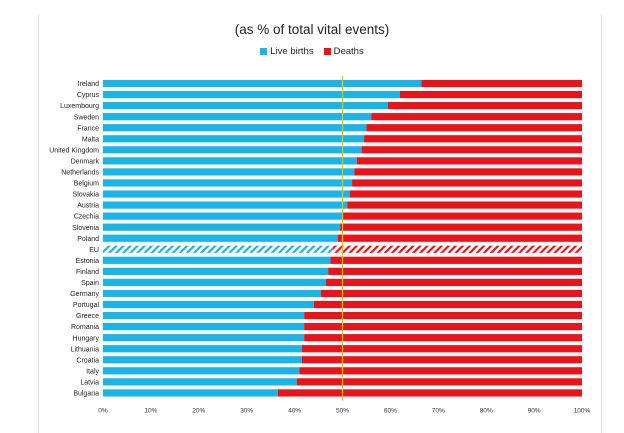 The image size is (624, 433). I want to click on bar-croatia-live-births, so click(202, 360).